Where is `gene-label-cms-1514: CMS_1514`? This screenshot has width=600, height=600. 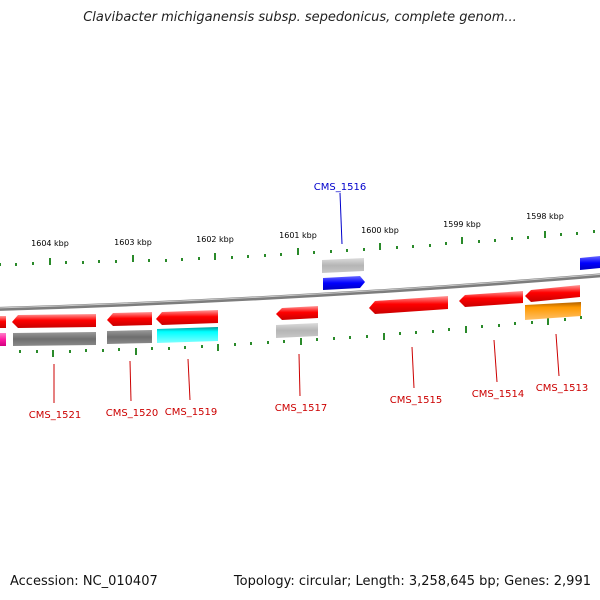
gene-label-cms-1514: CMS_1514 is located at coordinates (498, 394).